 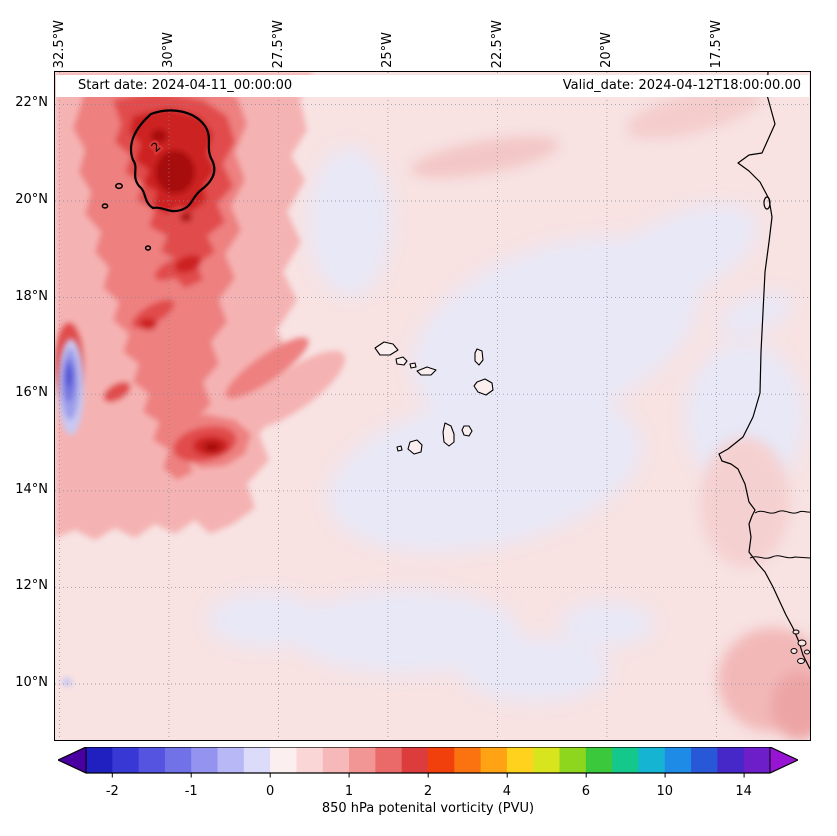 I want to click on x-tick-20w: 20°W, so click(x=606, y=50).